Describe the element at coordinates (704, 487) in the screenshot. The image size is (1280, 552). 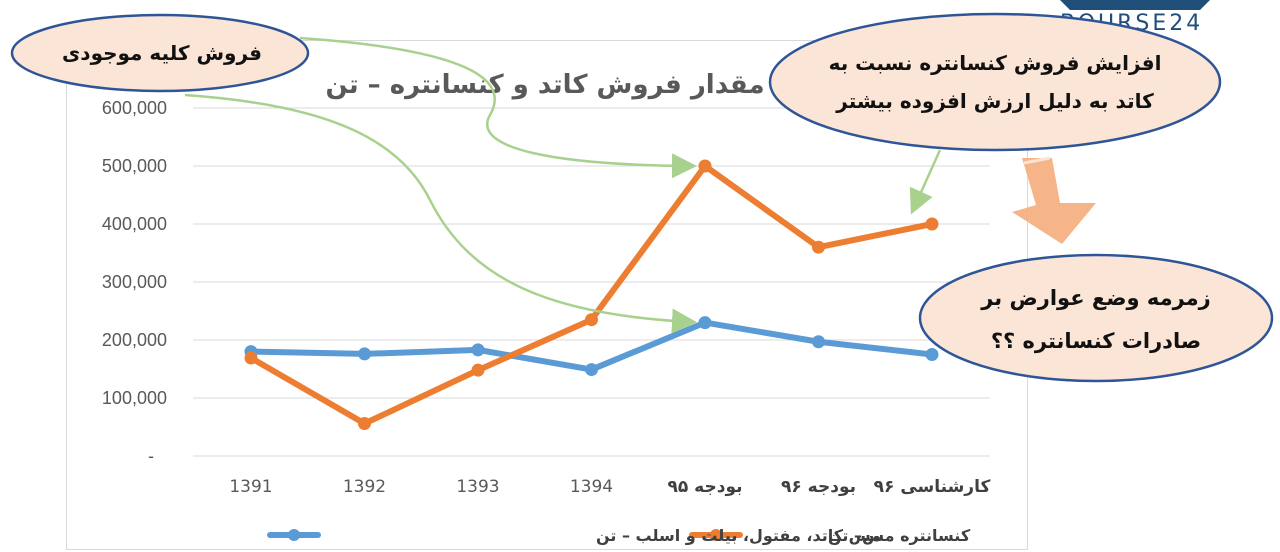
I see `x-tick-label: بودجه ۹۵` at that location.